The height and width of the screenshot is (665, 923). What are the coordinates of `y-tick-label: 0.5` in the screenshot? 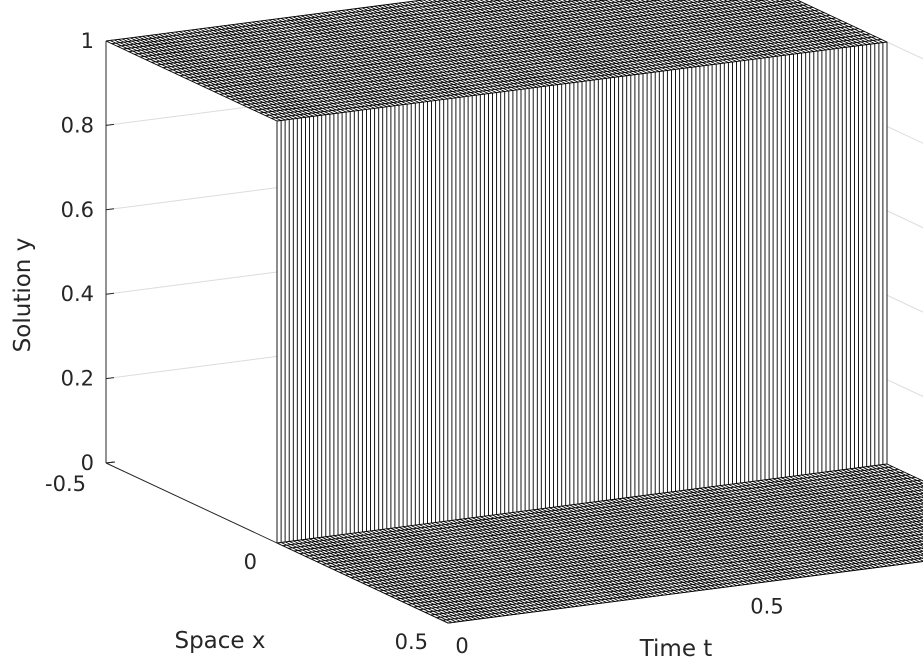 It's located at (411, 642).